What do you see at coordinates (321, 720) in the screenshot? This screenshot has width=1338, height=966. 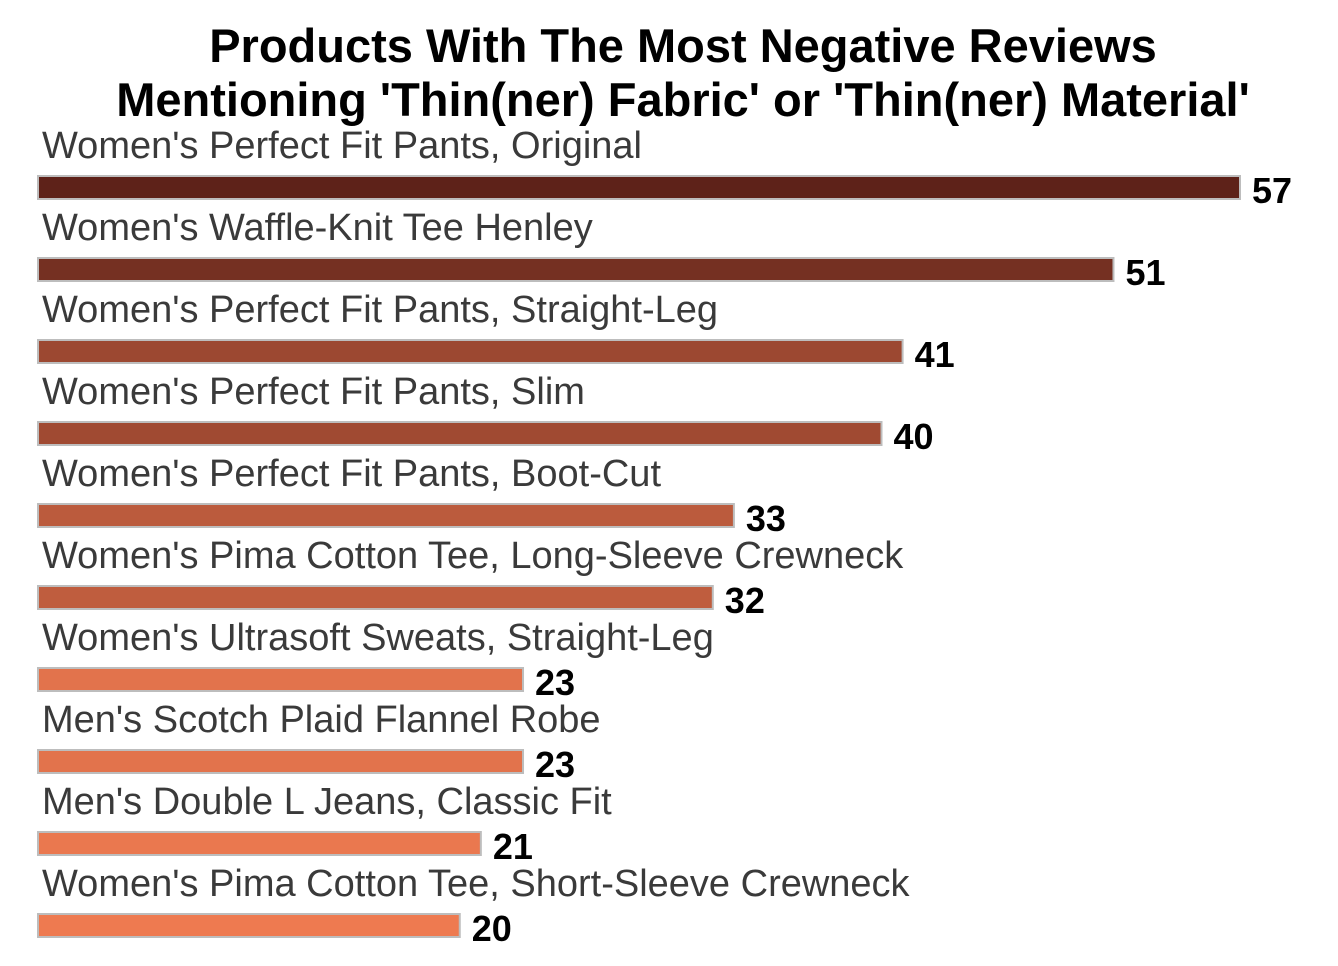 I see `category-label: Men's Scotch Plaid Flannel Robe` at bounding box center [321, 720].